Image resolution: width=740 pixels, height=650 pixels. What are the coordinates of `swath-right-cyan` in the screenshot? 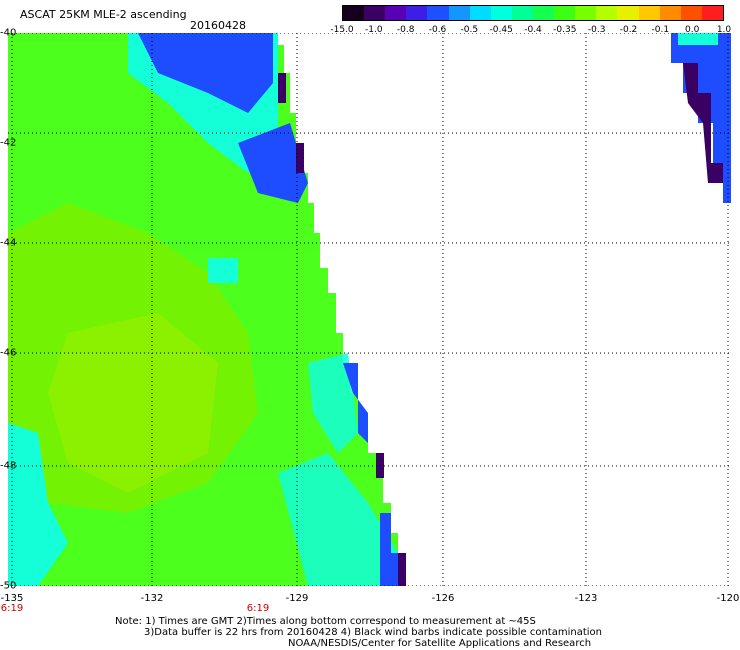 It's located at (698, 39).